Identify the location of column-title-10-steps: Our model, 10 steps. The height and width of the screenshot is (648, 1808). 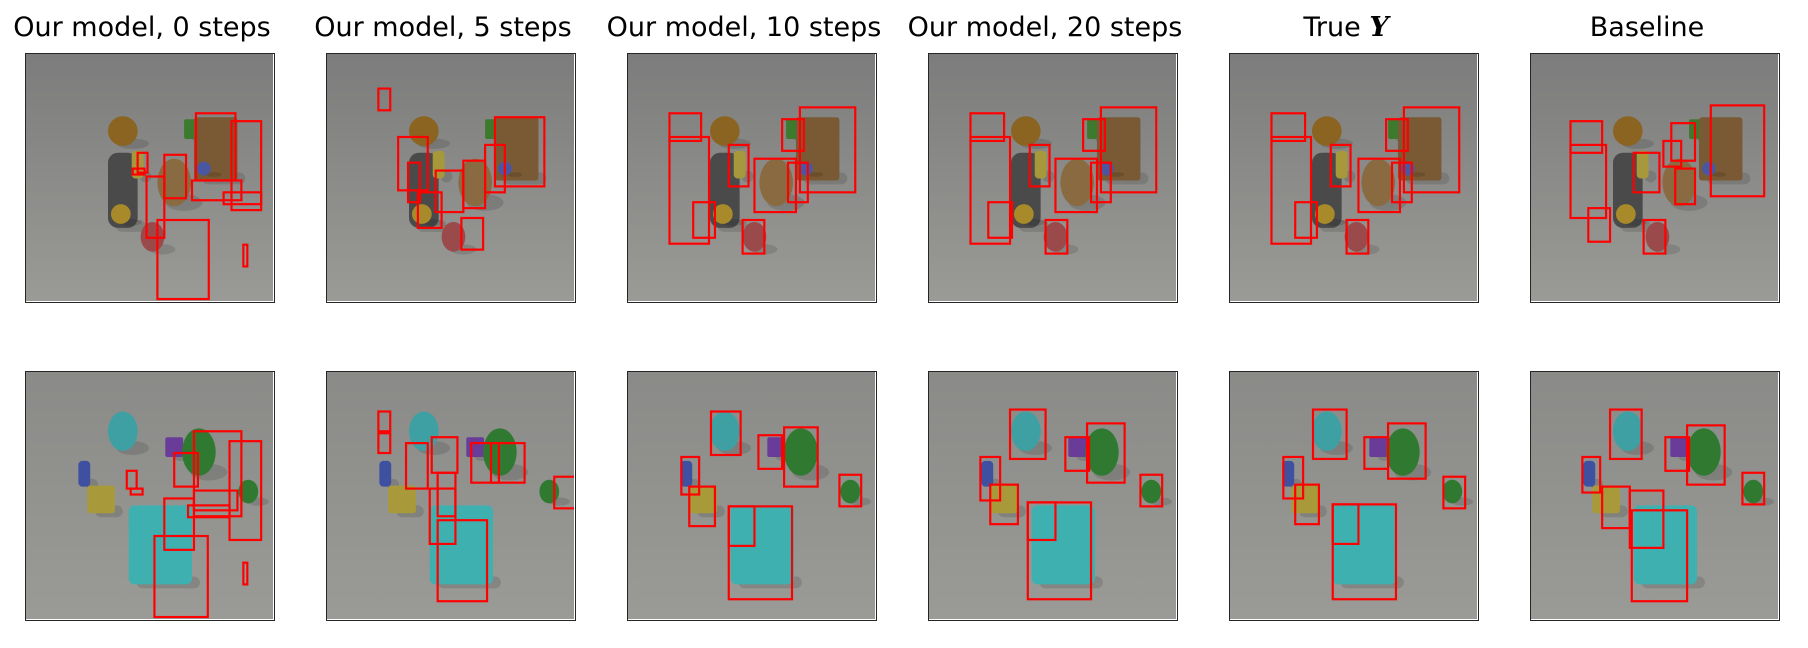
(744, 27).